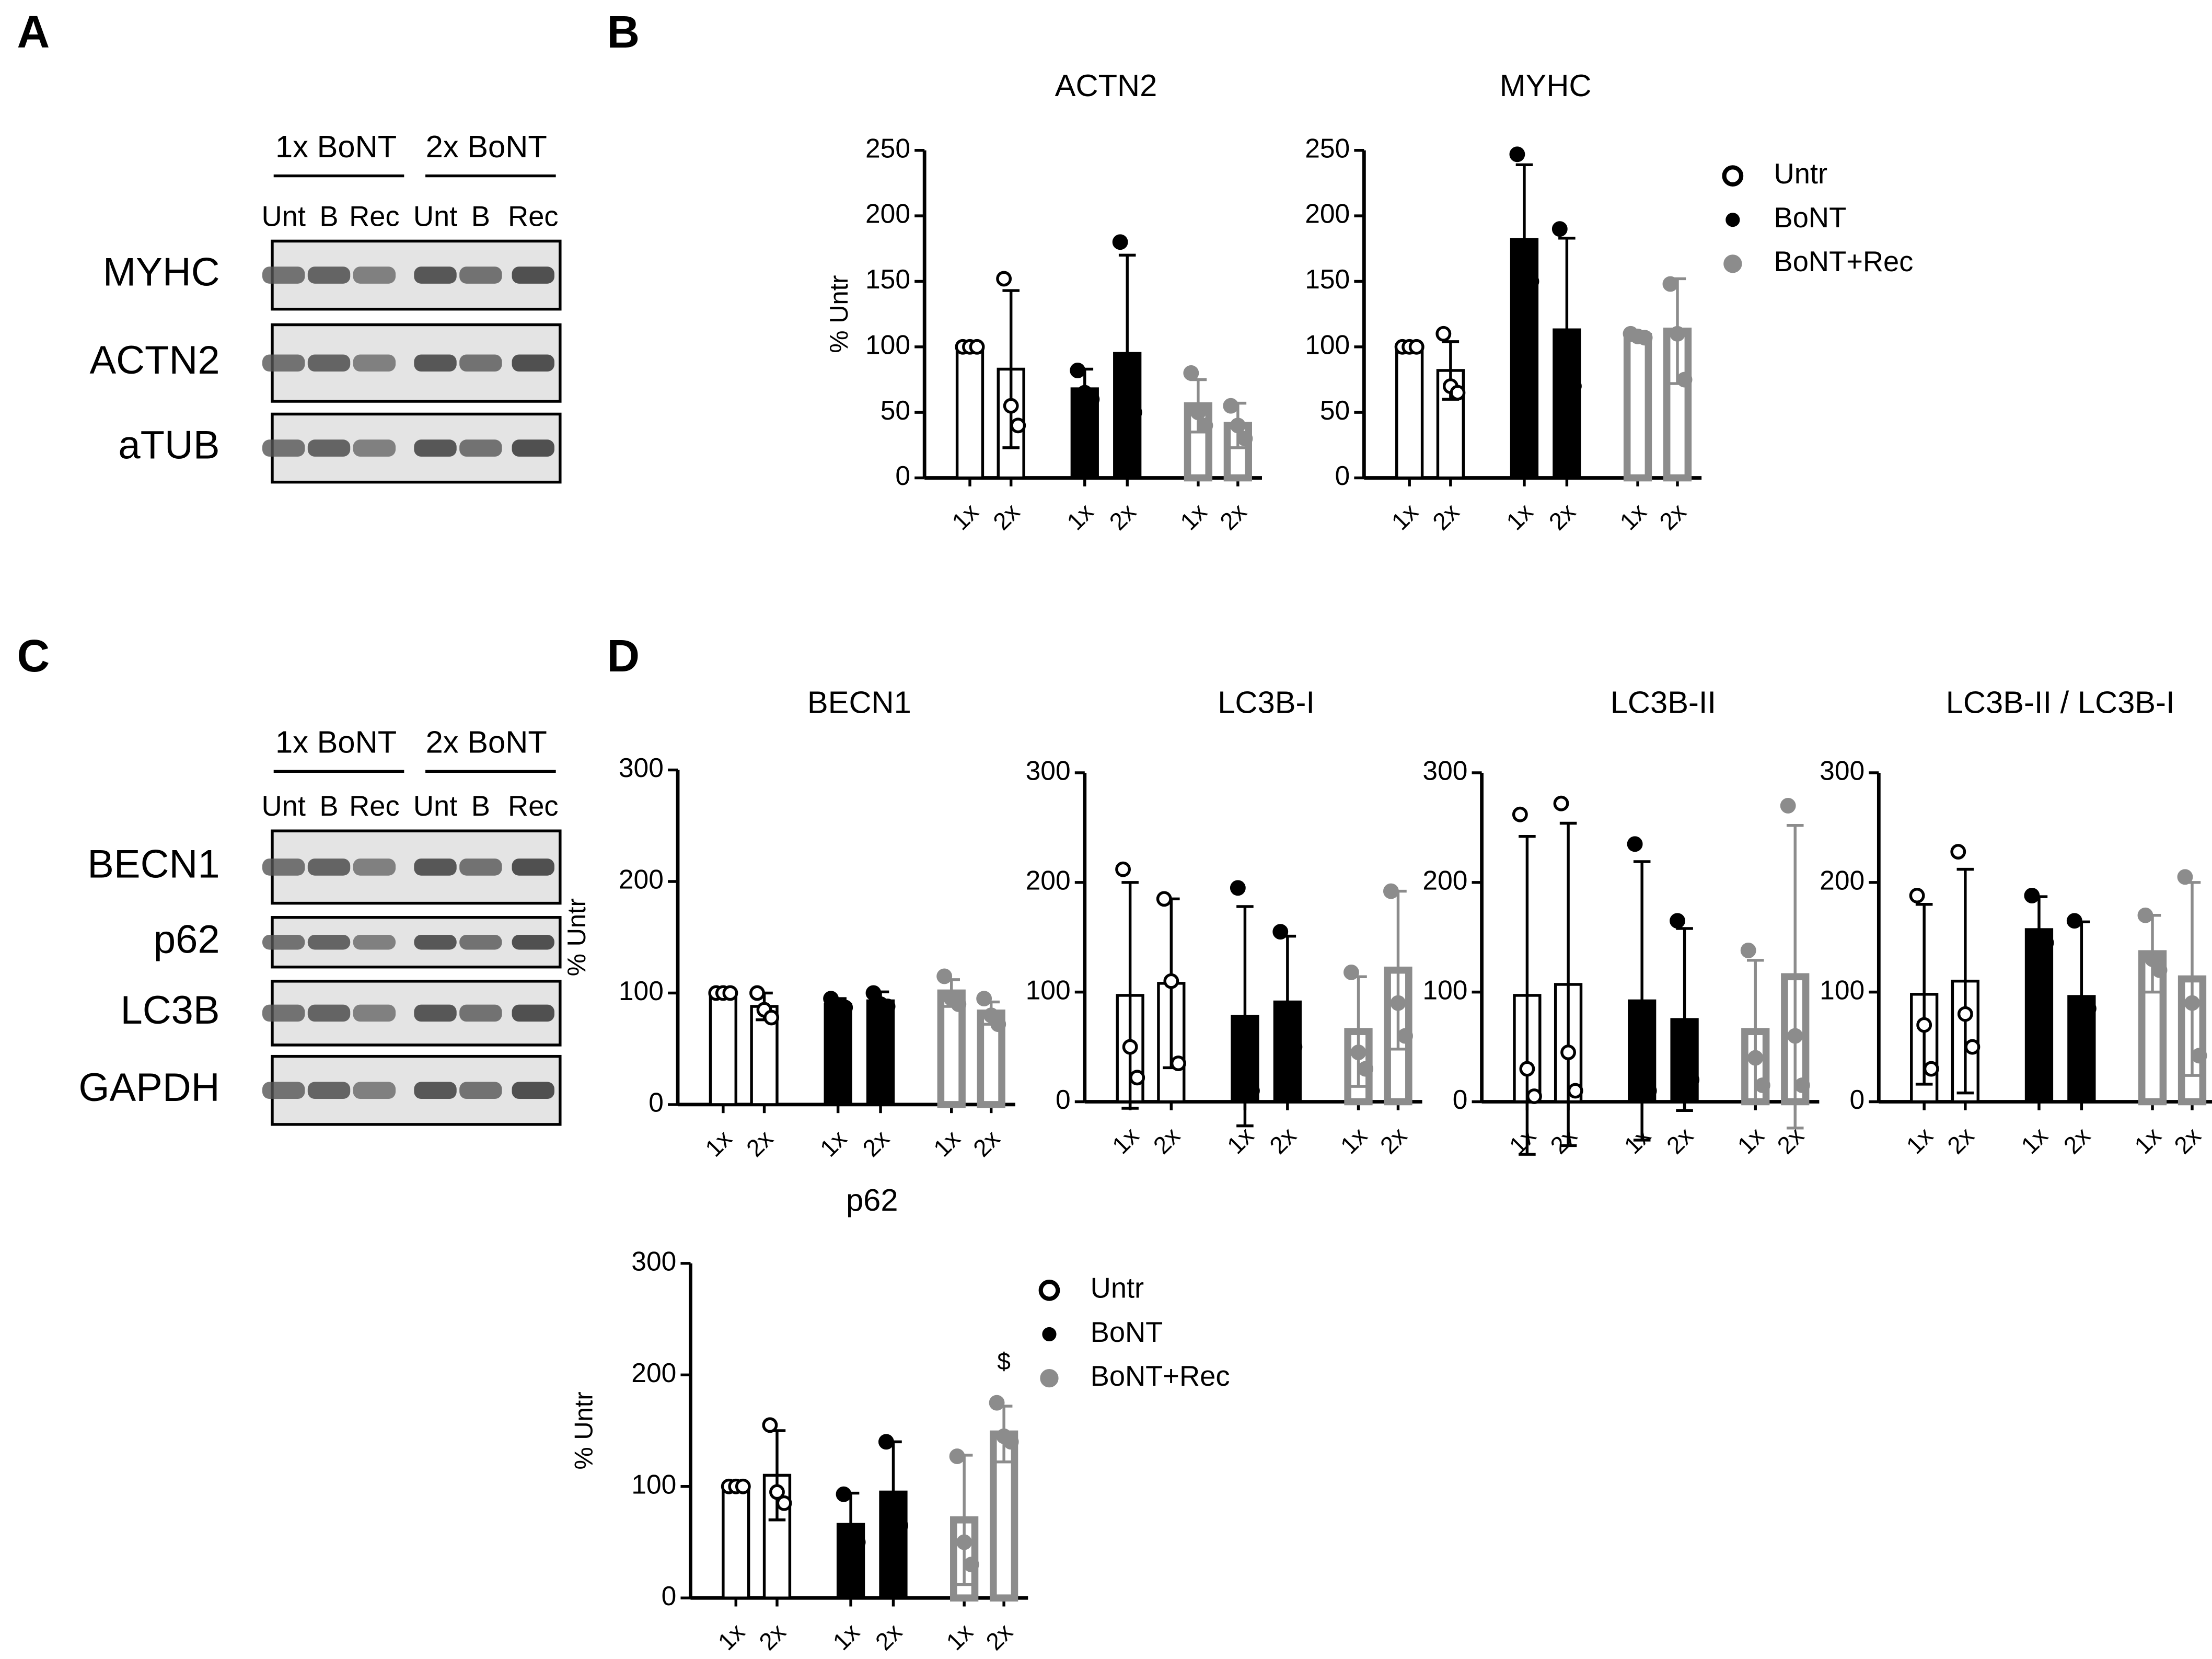 This screenshot has height=1659, width=2212. What do you see at coordinates (336, 741) in the screenshot?
I see `blot-group: 1x BoNT` at bounding box center [336, 741].